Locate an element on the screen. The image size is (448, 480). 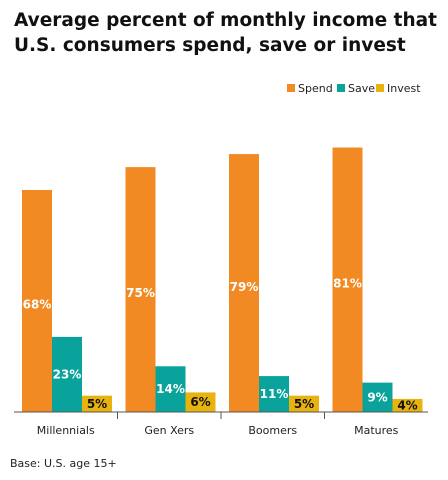
data-label-invest-matures: 4% is located at coordinates (407, 405).